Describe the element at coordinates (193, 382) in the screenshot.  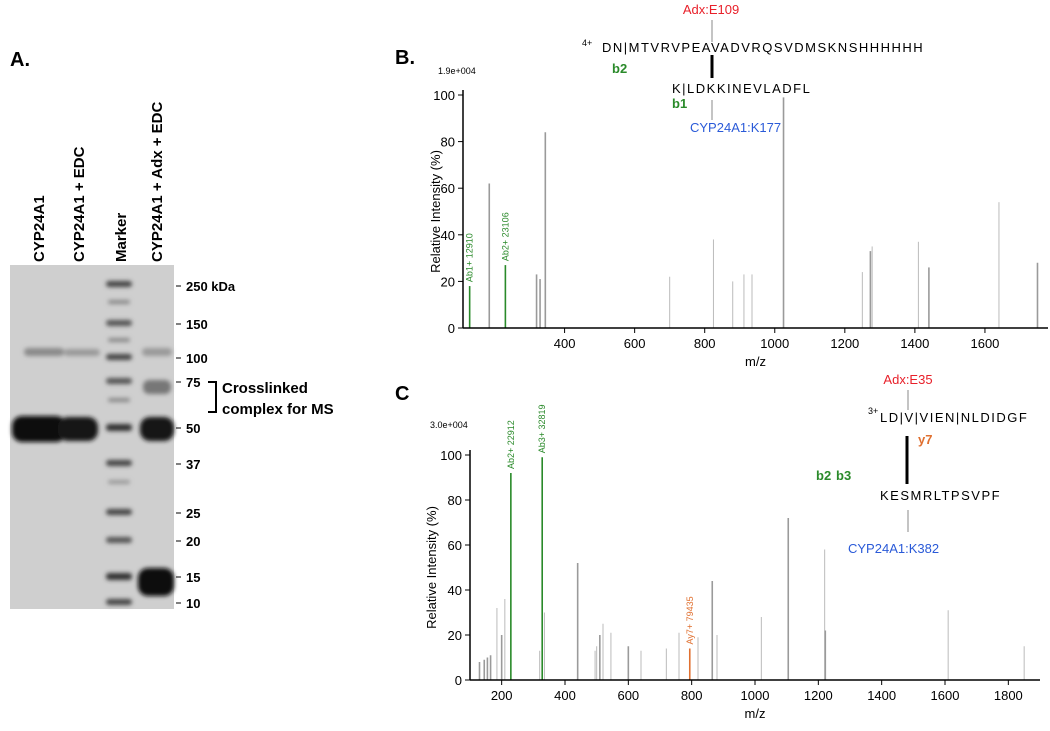
I see `marker-label: 75` at that location.